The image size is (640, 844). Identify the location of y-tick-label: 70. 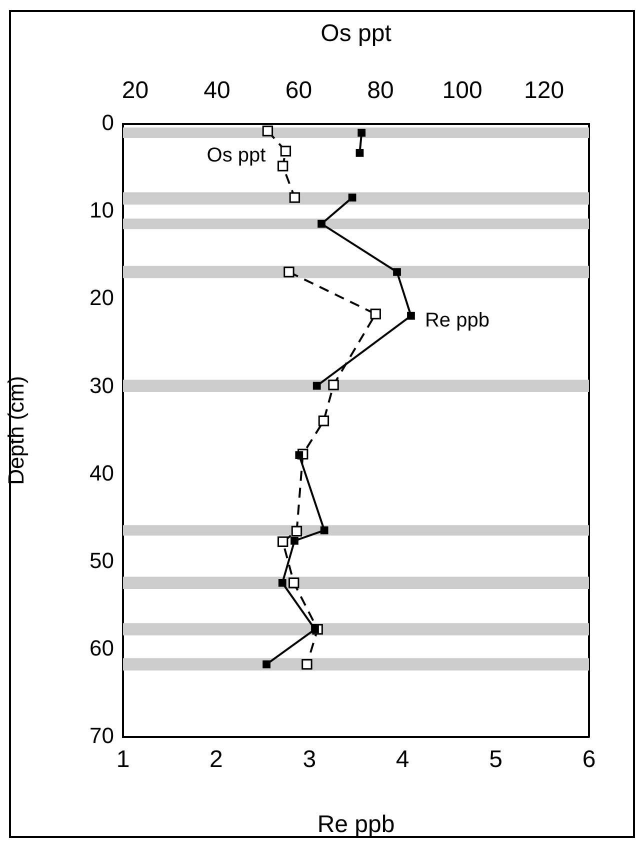
(102, 735).